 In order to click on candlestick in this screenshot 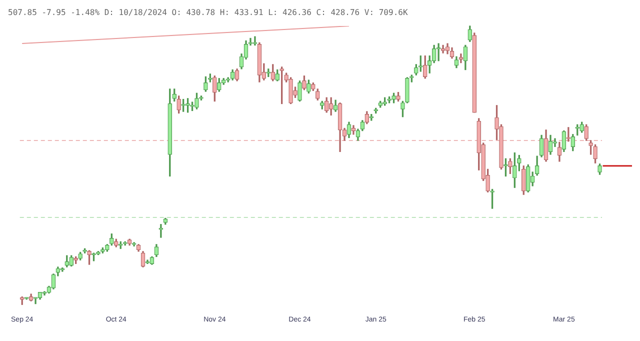, I will do `click(255, 41)`.